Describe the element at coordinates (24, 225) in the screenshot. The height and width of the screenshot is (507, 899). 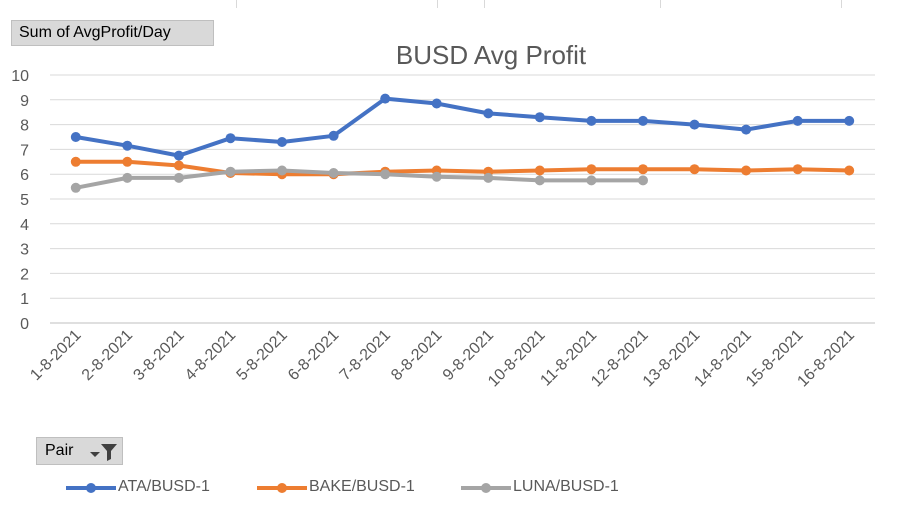
I see `y-tick-label: 4` at that location.